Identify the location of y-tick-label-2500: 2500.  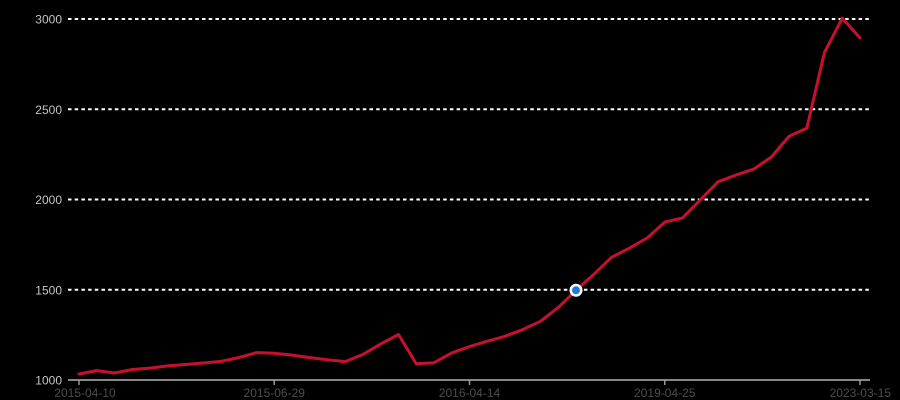
(48, 110).